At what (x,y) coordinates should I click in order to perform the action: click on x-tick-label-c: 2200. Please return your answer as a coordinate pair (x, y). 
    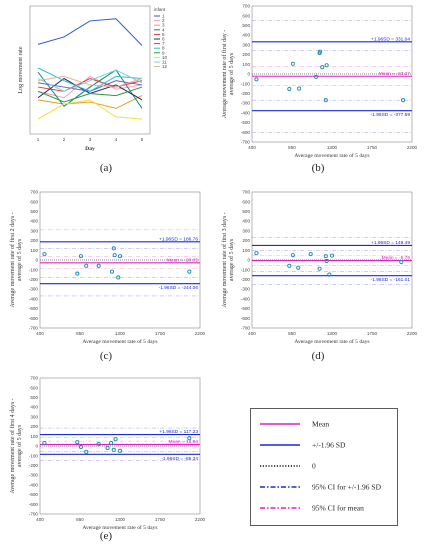
    Looking at the image, I should click on (200, 333).